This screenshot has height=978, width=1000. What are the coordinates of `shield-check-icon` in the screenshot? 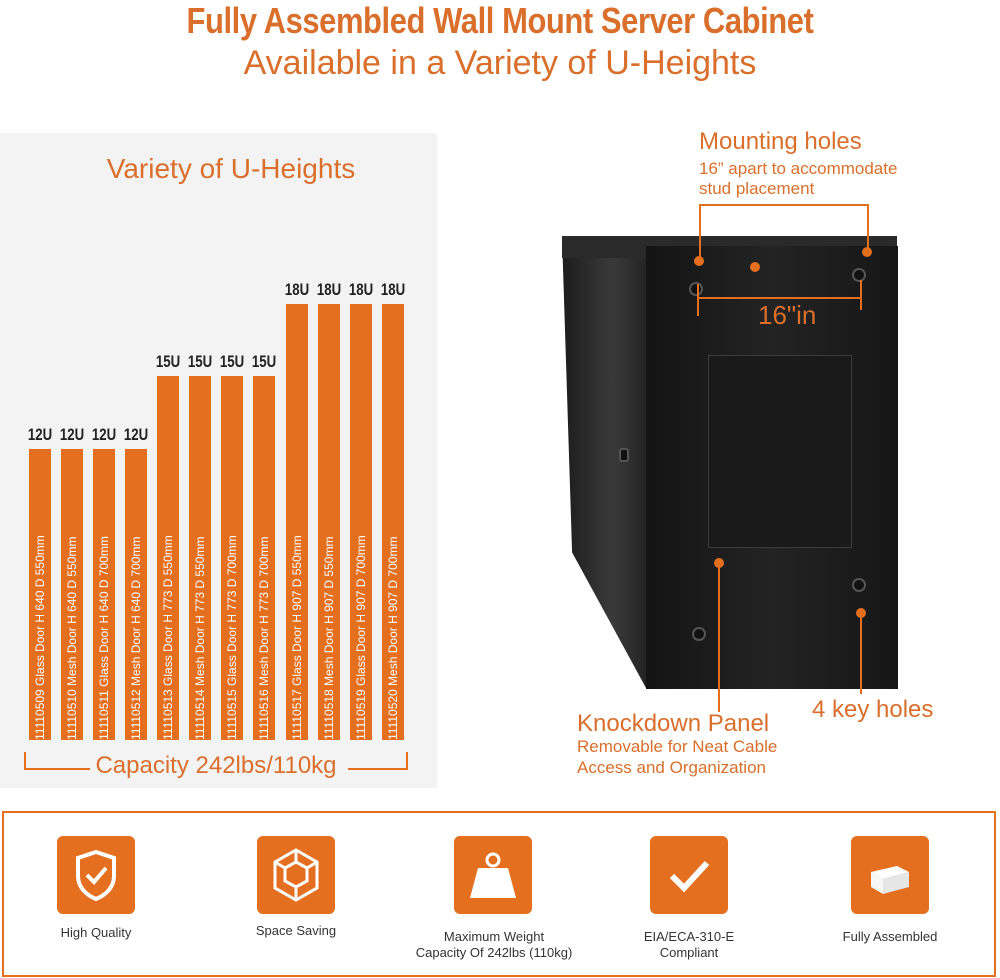 It's located at (96, 875).